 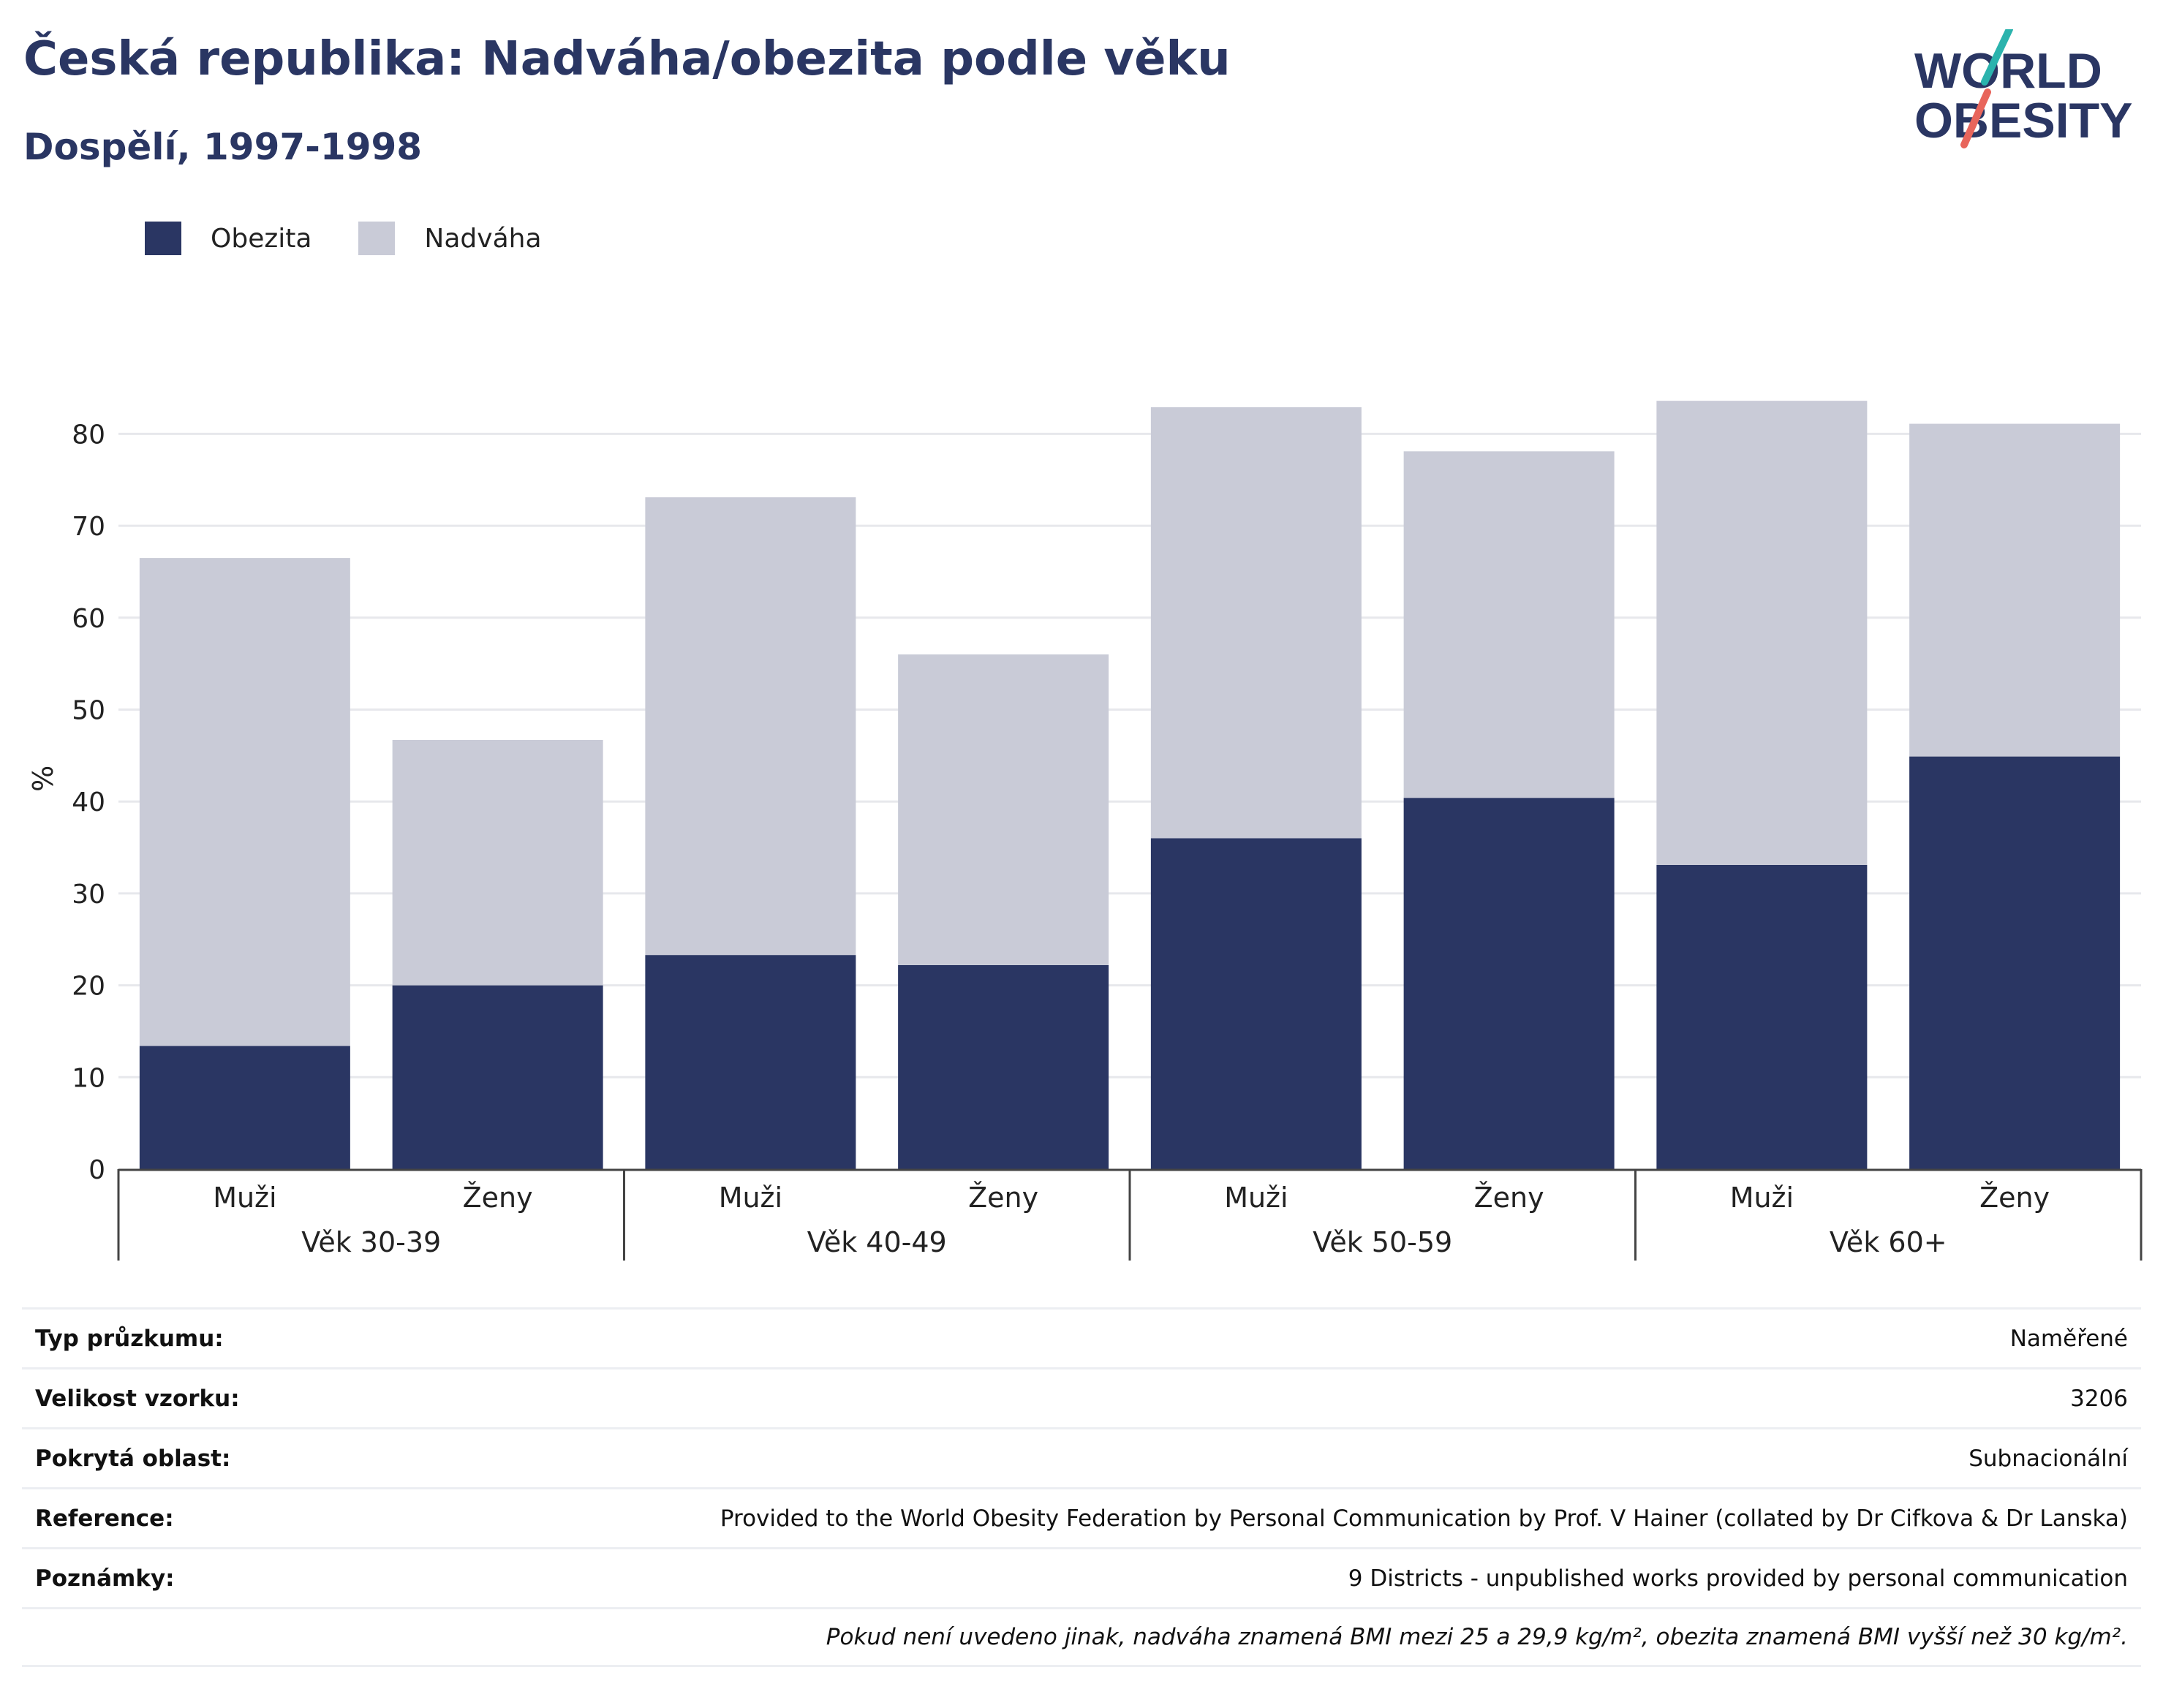 I want to click on legend-swatch-overweight, so click(x=377, y=238).